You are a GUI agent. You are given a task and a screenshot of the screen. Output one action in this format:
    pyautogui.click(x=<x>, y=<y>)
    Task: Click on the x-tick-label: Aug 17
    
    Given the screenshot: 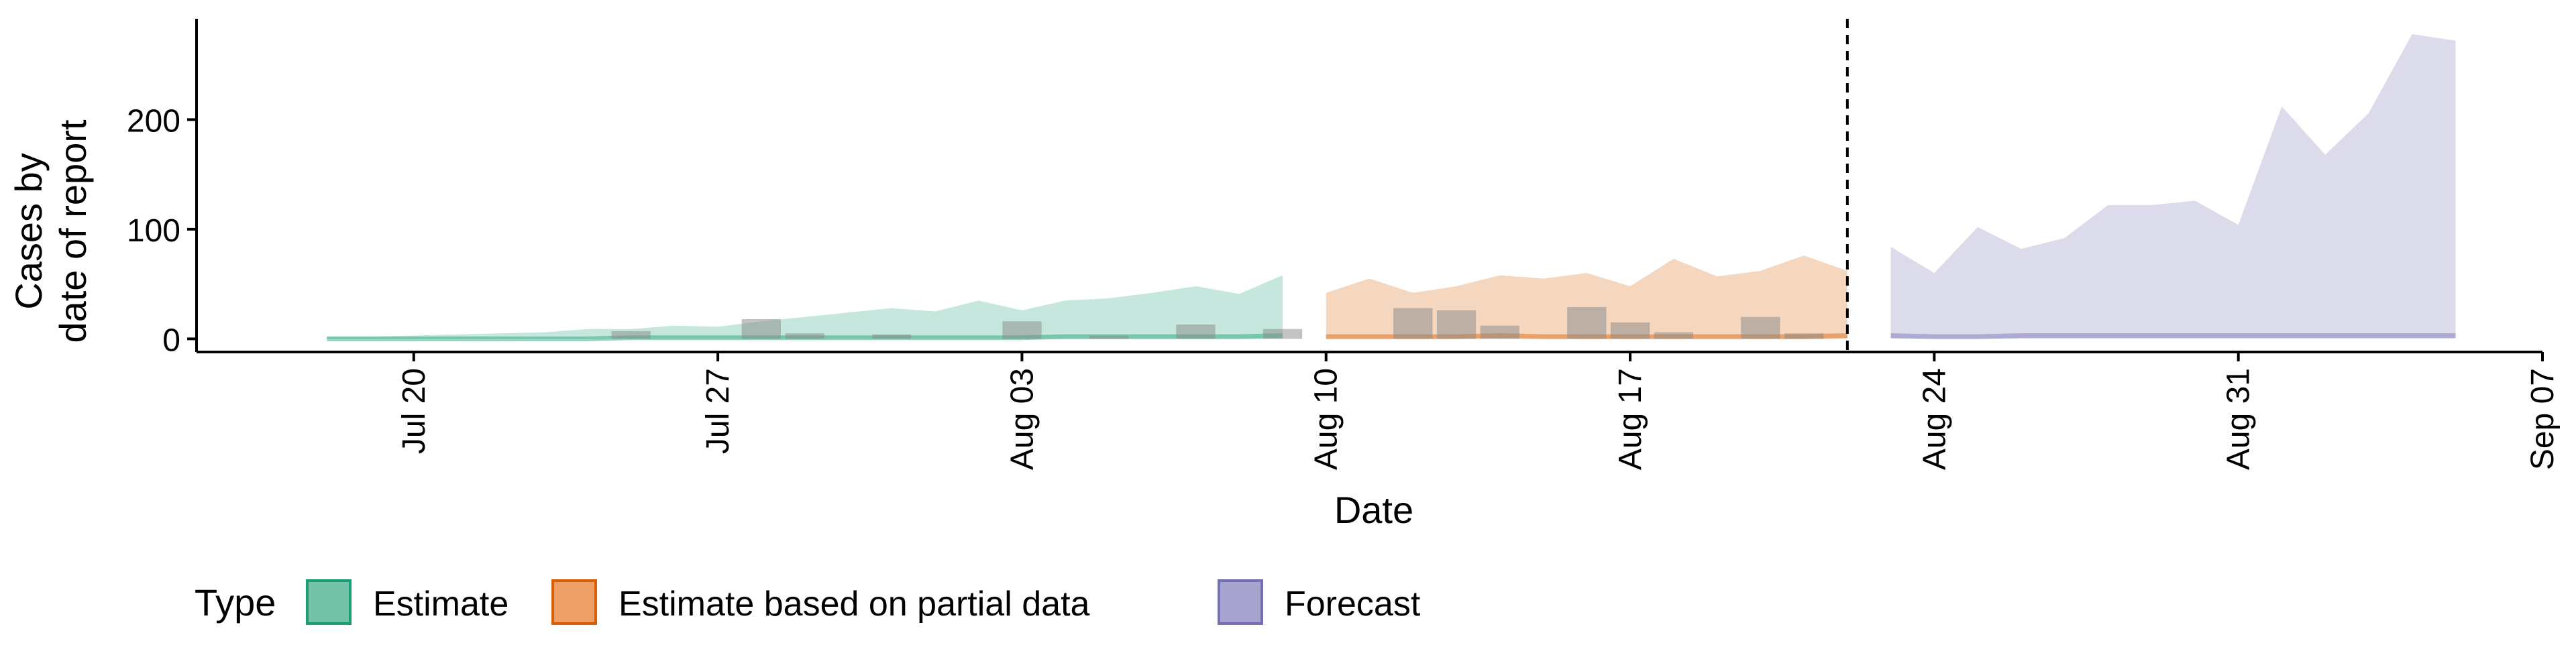 What is the action you would take?
    pyautogui.click(x=1630, y=419)
    